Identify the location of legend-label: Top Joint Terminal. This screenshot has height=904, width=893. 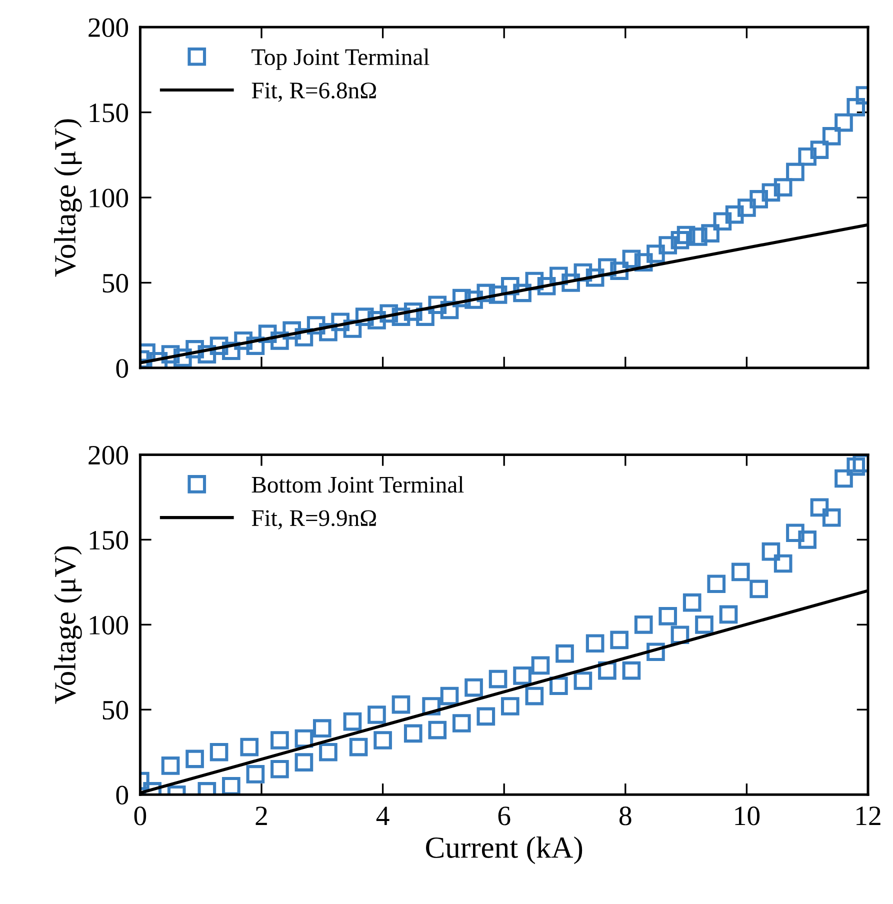
(341, 59).